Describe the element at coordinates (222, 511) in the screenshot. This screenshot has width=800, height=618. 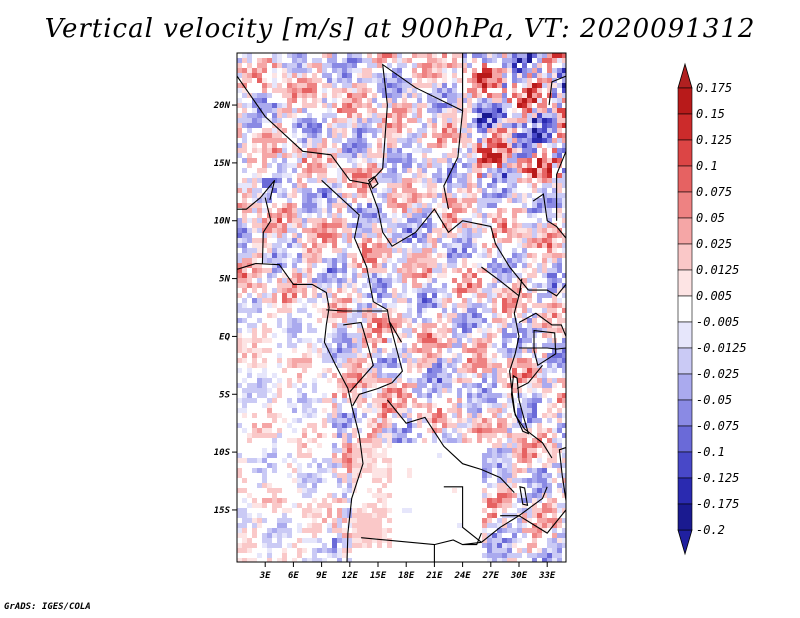
I see `lat-tick-label: 15S` at that location.